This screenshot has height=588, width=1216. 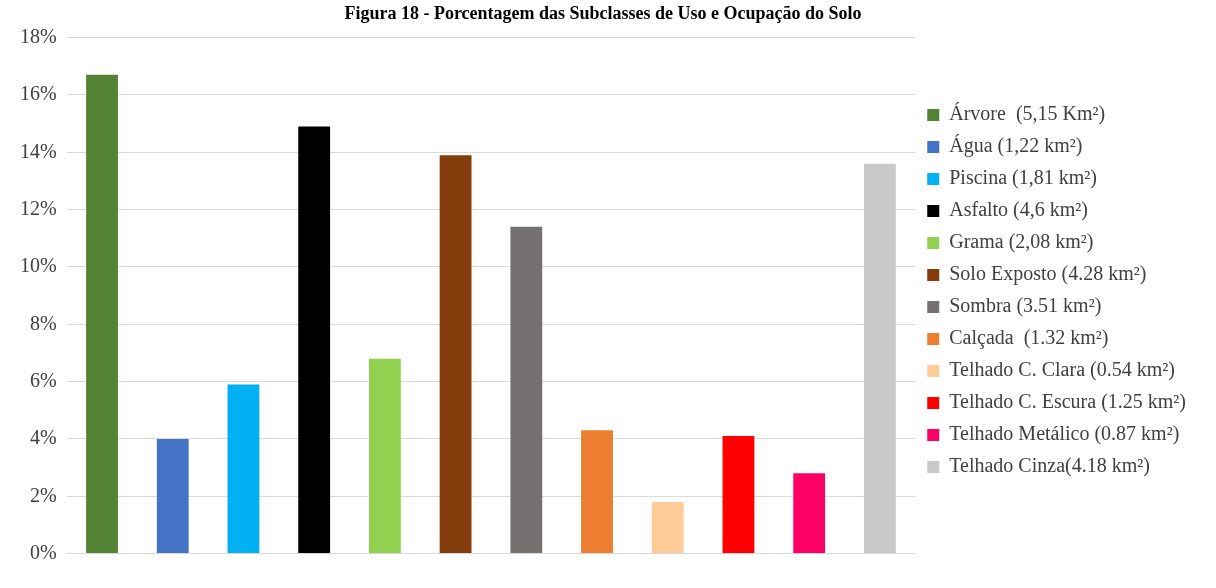 What do you see at coordinates (1049, 466) in the screenshot?
I see `legend-label: Telhado Cinza(4.18 km²)` at bounding box center [1049, 466].